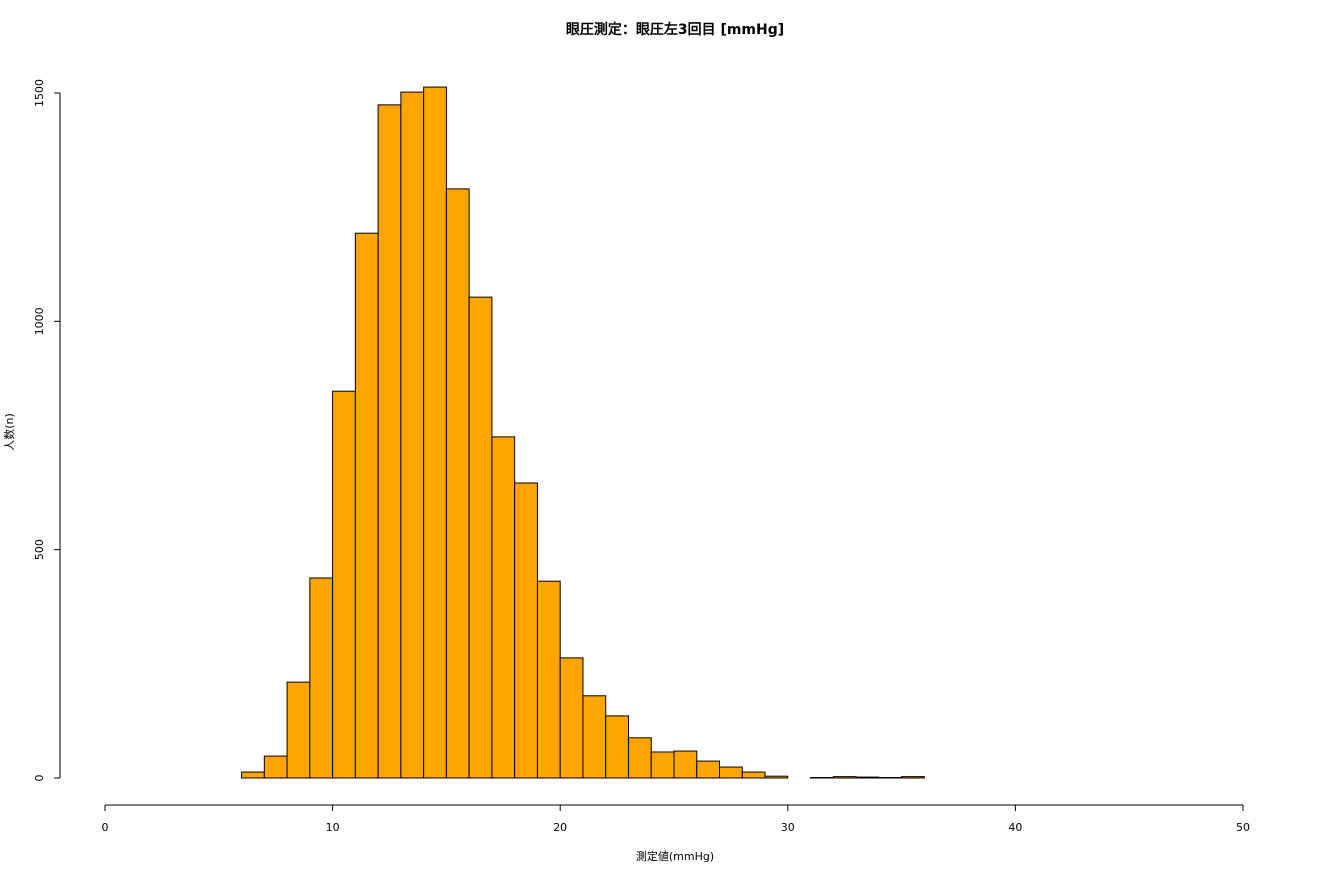 The image size is (1320, 880). I want to click on x-tick-label: 40, so click(1015, 827).